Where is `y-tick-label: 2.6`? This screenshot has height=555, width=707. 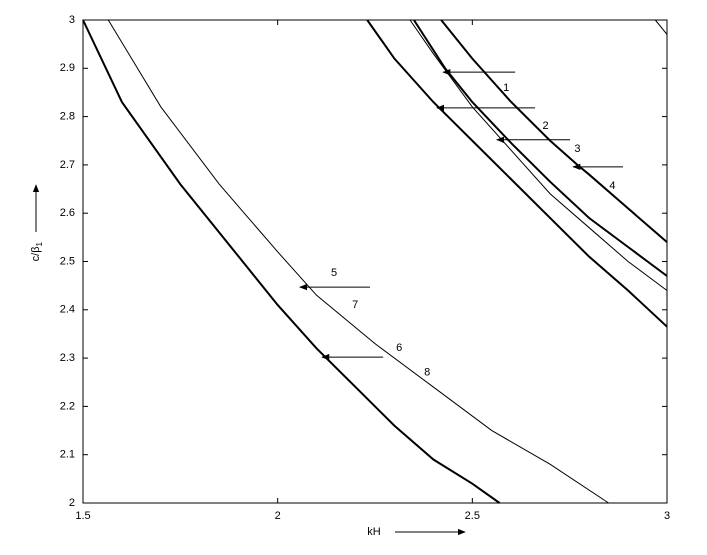
y-tick-label: 2.6 is located at coordinates (67, 213).